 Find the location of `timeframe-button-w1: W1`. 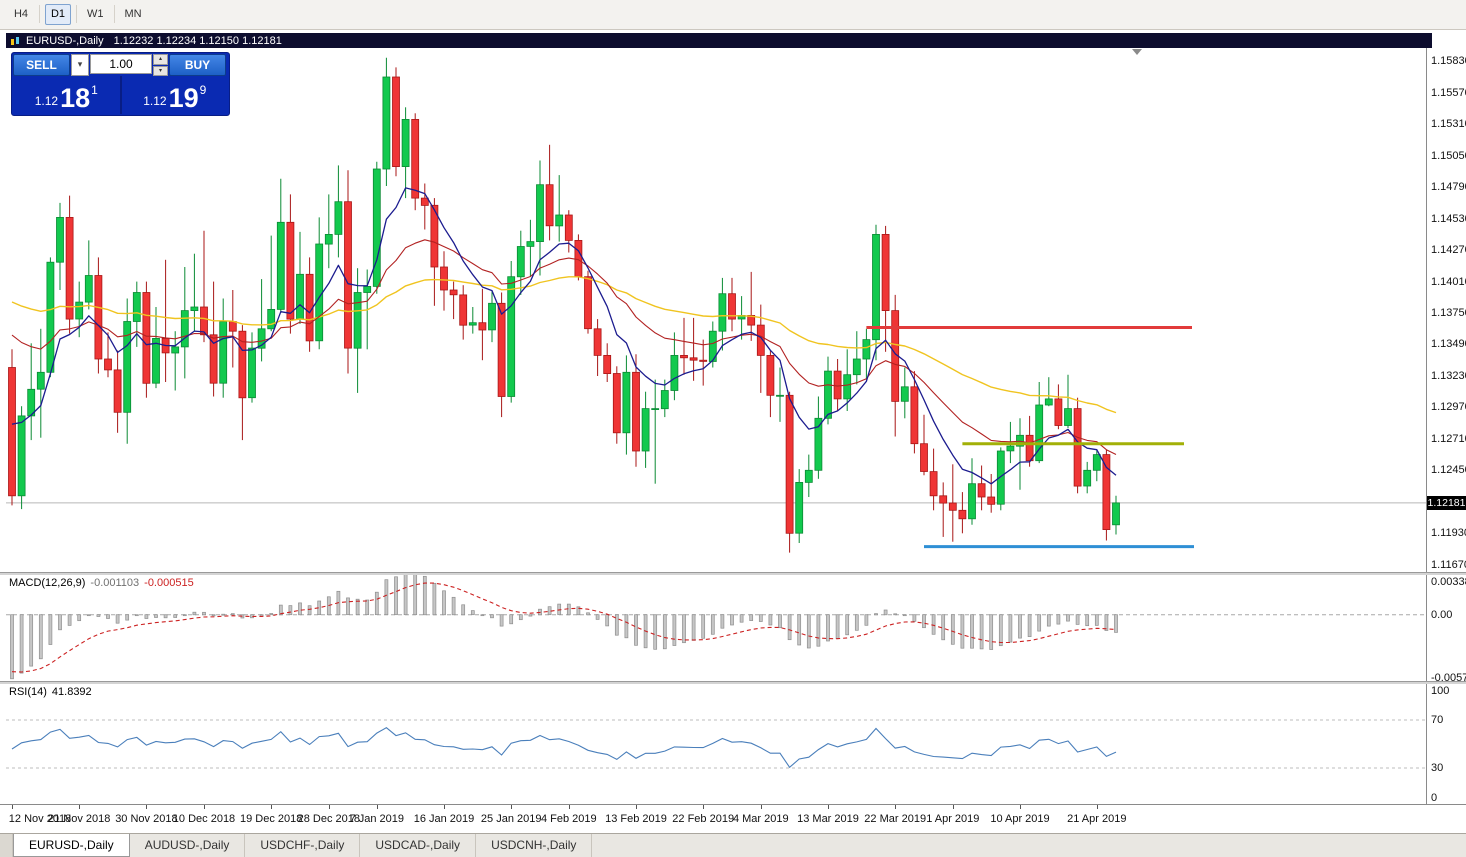

timeframe-button-w1: W1 is located at coordinates (95, 14).